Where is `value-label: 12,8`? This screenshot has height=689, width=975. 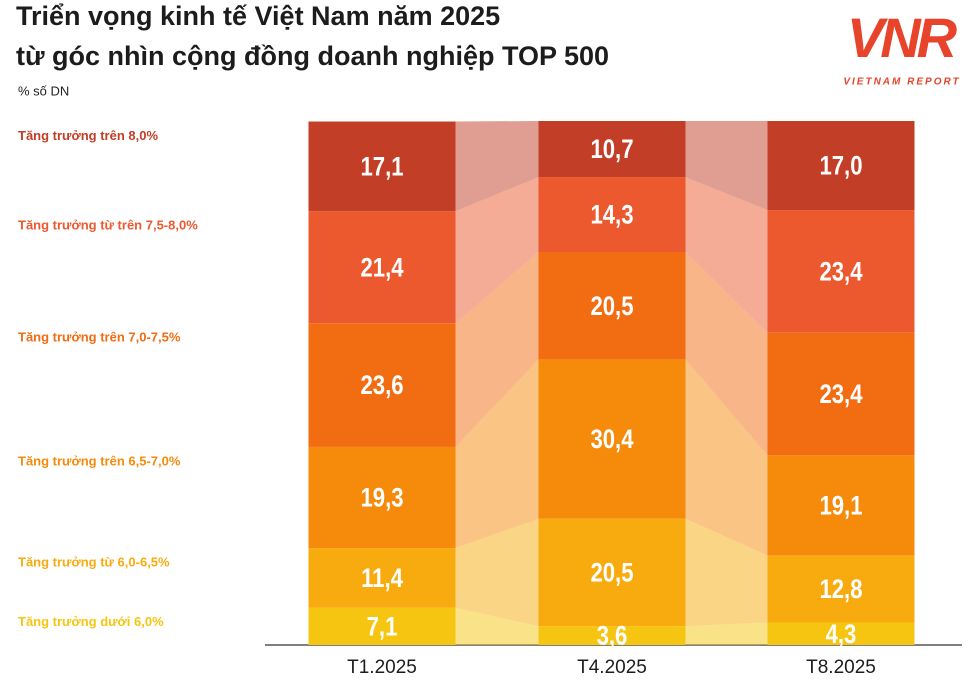 value-label: 12,8 is located at coordinates (840, 590).